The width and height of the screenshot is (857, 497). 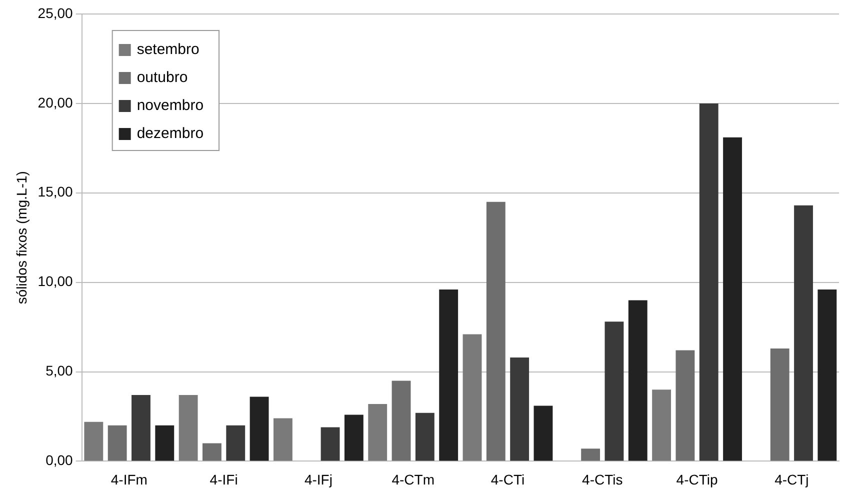 What do you see at coordinates (56, 12) in the screenshot?
I see `y-tick-label: 25,00` at bounding box center [56, 12].